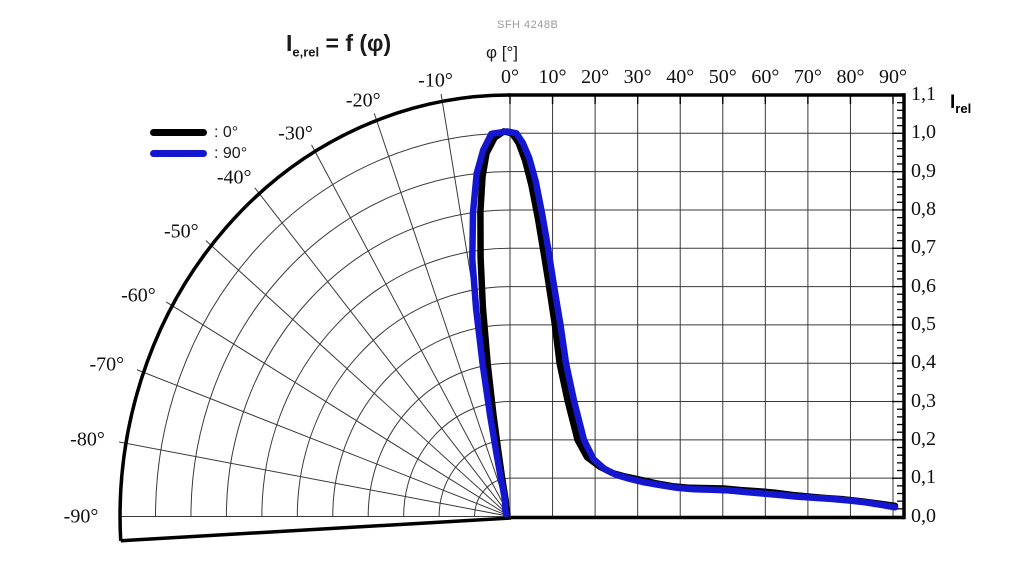 The width and height of the screenshot is (1020, 564). What do you see at coordinates (807, 77) in the screenshot?
I see `top-tick-label: 70°` at bounding box center [807, 77].